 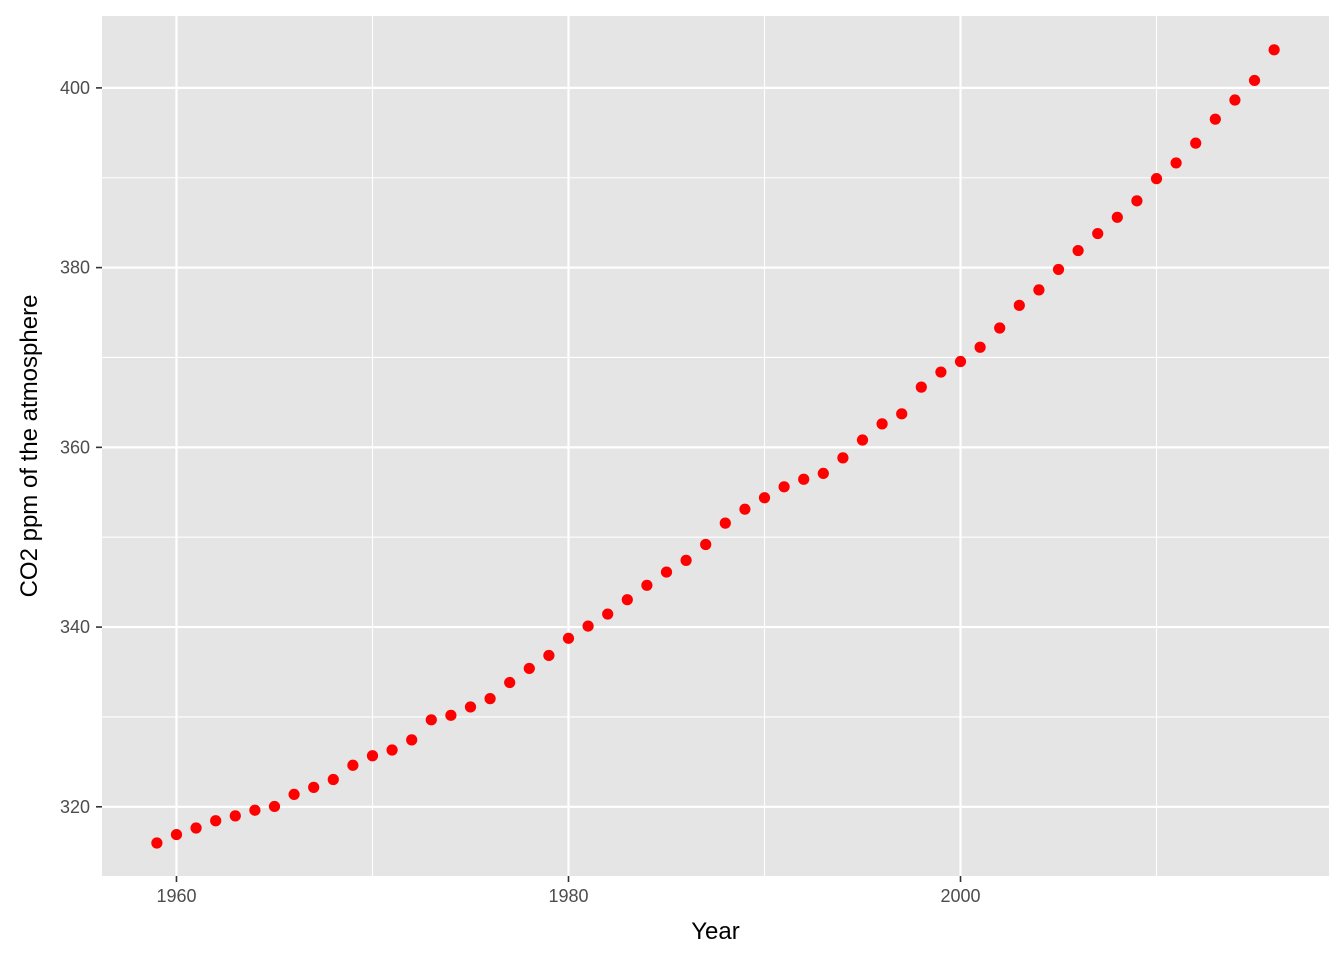 What do you see at coordinates (75, 627) in the screenshot?
I see `y-tick-label: 340` at bounding box center [75, 627].